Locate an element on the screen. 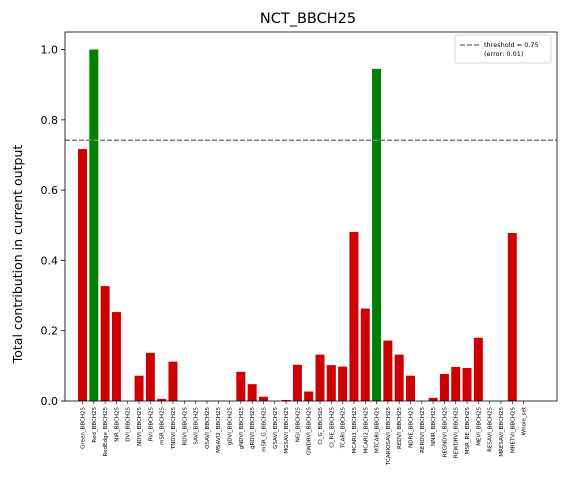 The image size is (570, 494). x-tick-label-33: REWDRVI_BBCH25 is located at coordinates (457, 433).